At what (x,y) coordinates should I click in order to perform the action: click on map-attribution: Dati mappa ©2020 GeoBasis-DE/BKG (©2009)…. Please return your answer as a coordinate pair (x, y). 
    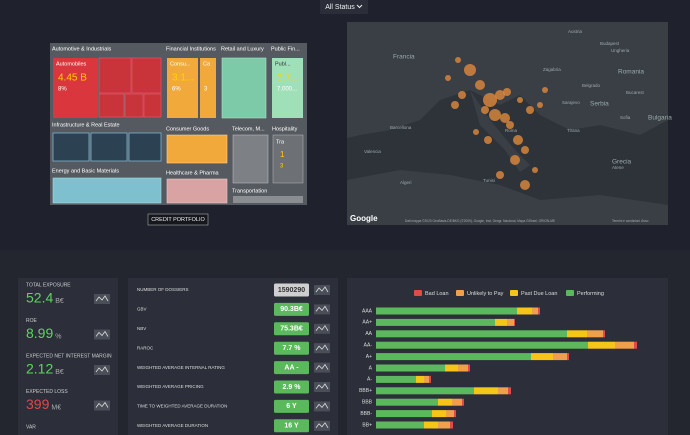
    Looking at the image, I should click on (480, 221).